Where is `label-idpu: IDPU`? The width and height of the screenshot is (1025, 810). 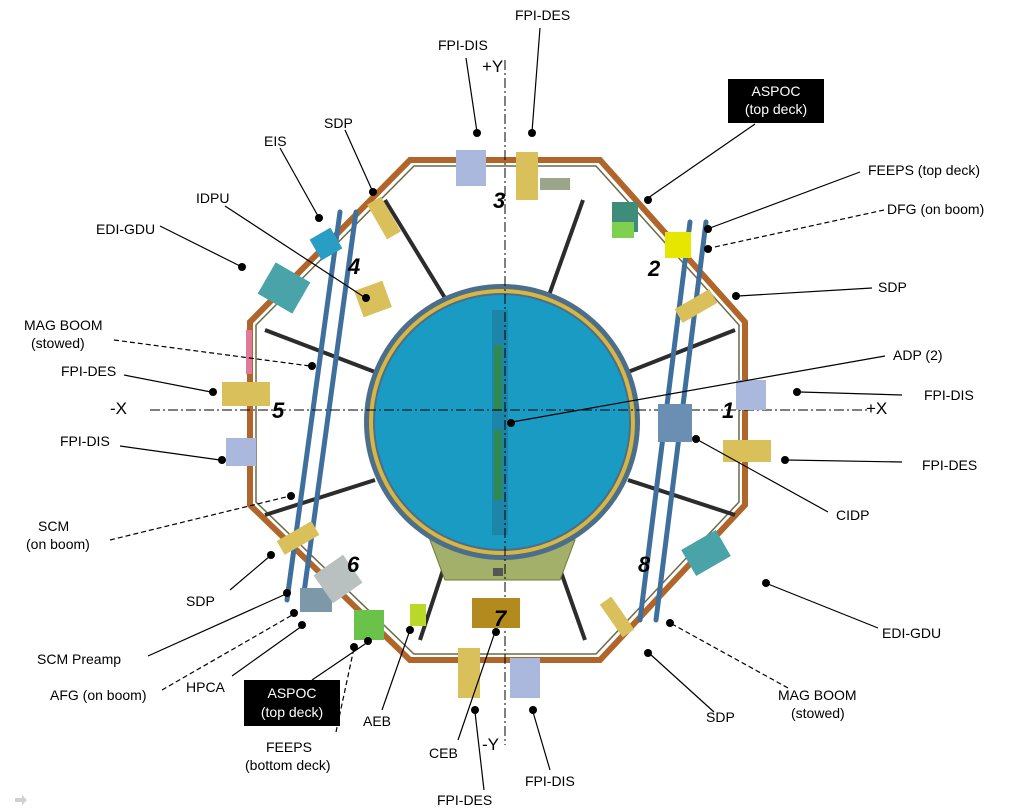
label-idpu: IDPU is located at coordinates (212, 198).